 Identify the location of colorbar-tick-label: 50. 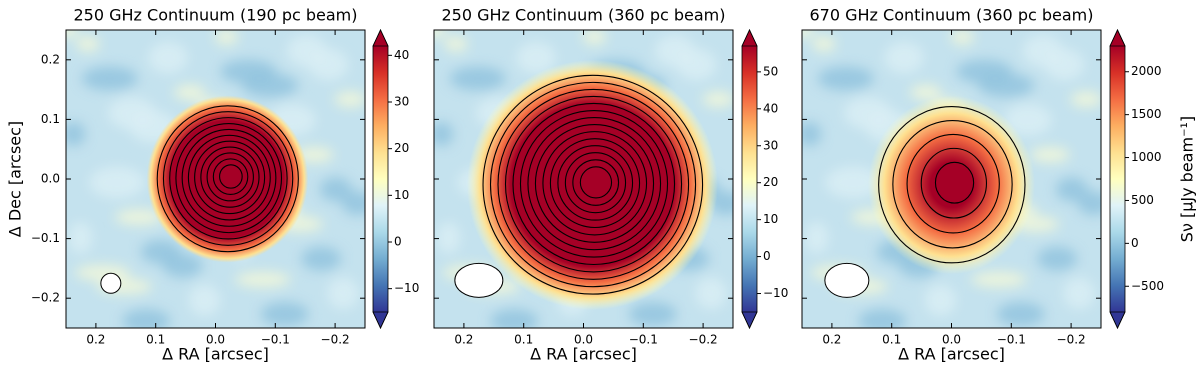
(770, 71).